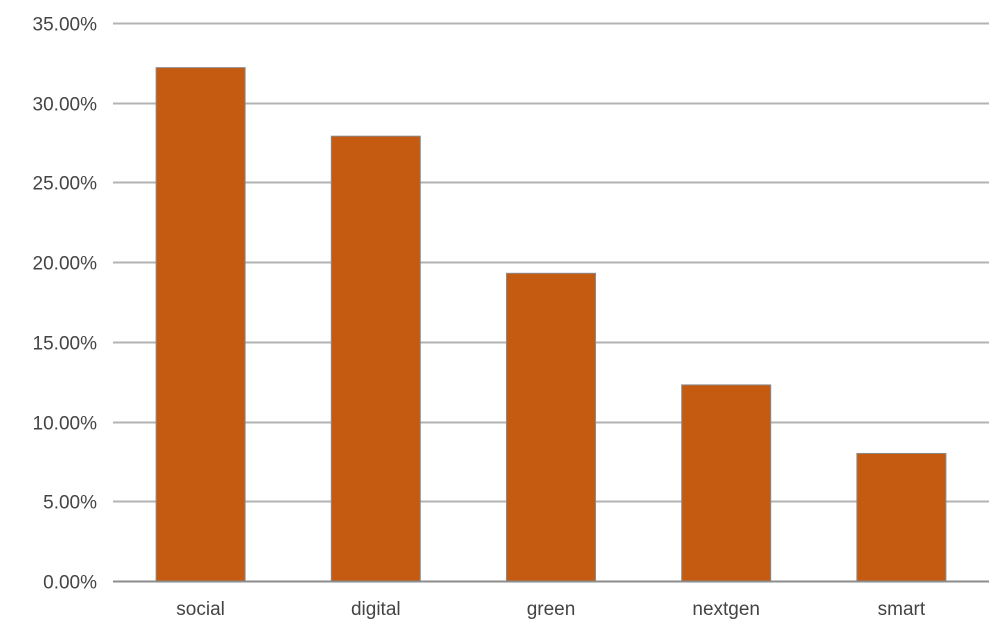  What do you see at coordinates (376, 609) in the screenshot?
I see `x-category-label: digital` at bounding box center [376, 609].